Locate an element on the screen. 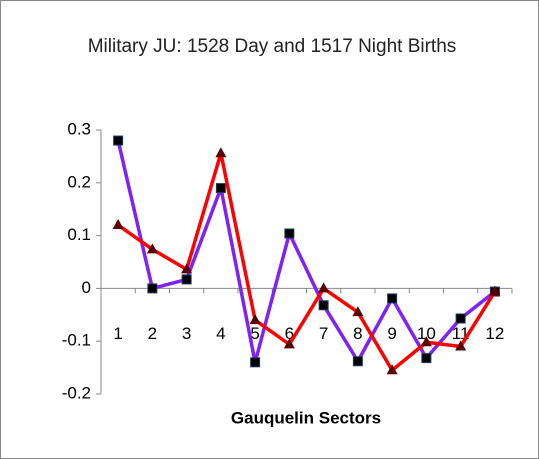 The image size is (539, 459). x-tick-label: 10 is located at coordinates (426, 333).